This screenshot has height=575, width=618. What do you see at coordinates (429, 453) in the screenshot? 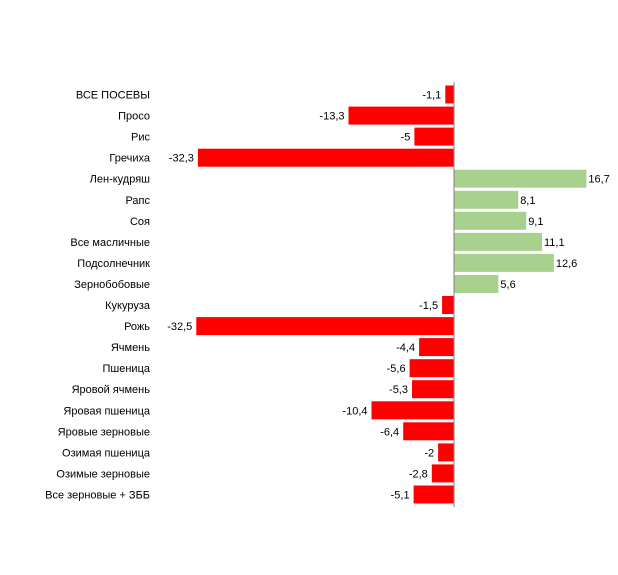
I see `value-label-17: -2` at bounding box center [429, 453].